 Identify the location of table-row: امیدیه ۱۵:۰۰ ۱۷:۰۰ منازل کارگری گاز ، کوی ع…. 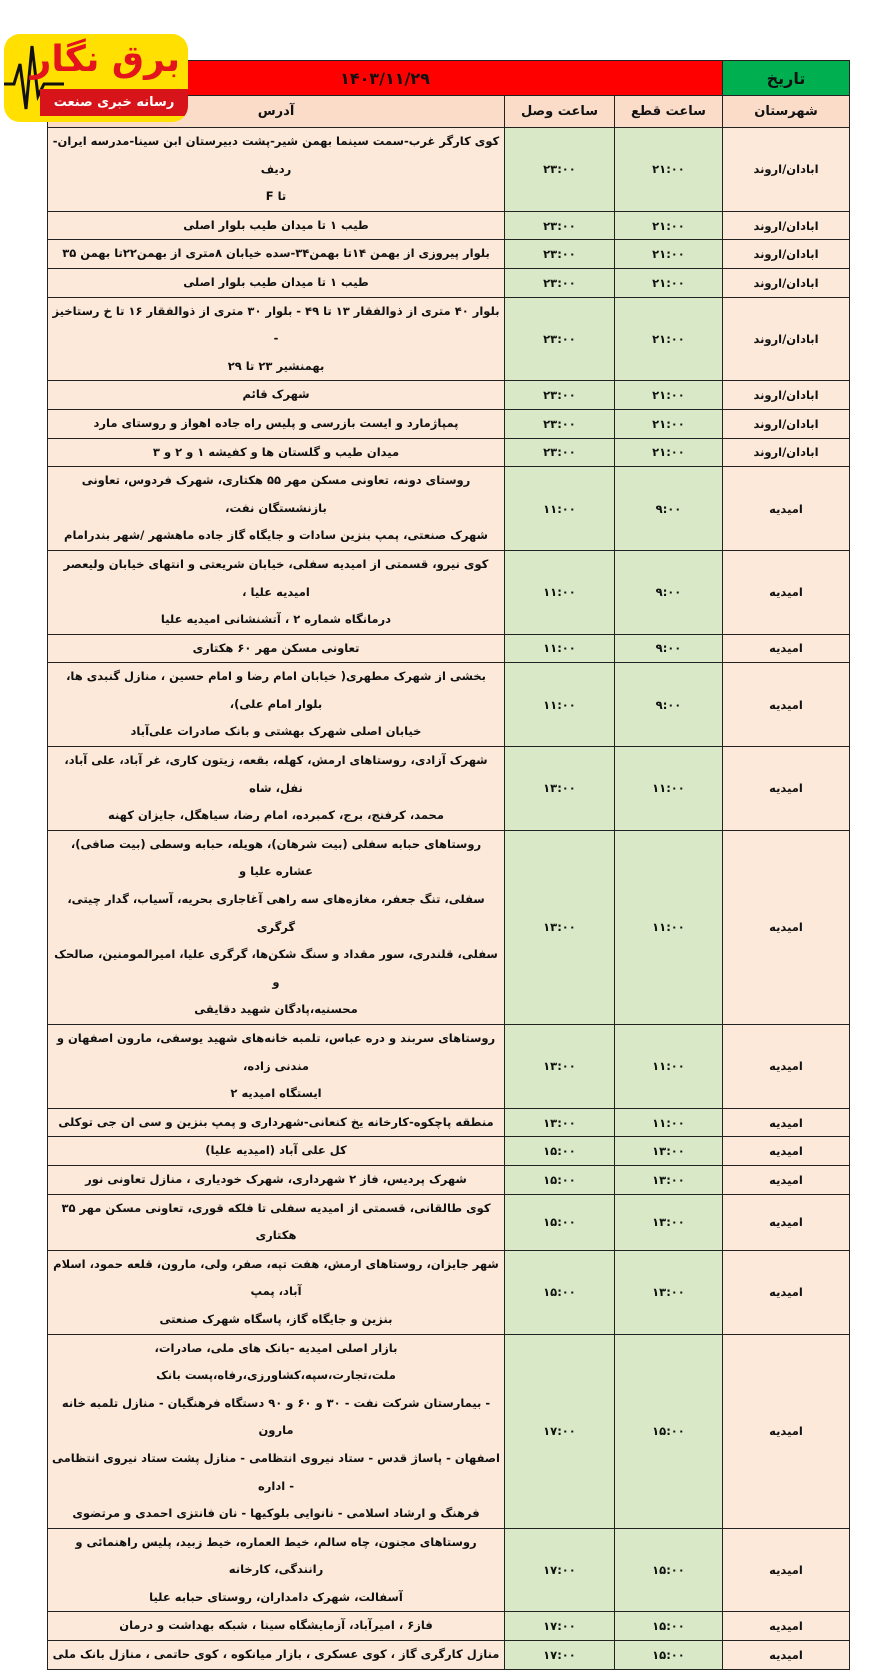
(448, 1655).